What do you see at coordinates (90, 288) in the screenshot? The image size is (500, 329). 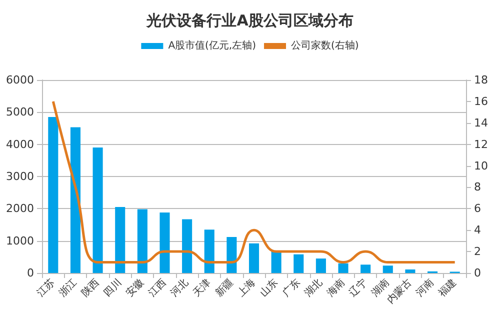 I see `x-tick-label: 陕西` at bounding box center [90, 288].